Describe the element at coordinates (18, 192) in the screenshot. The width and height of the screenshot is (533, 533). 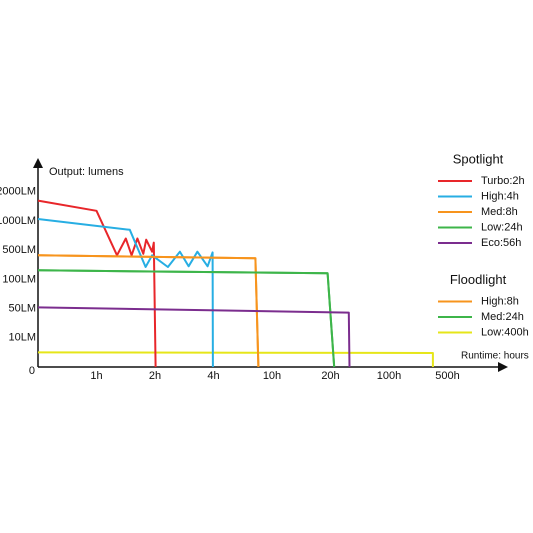
I see `y-tick-label: 2000LM` at that location.